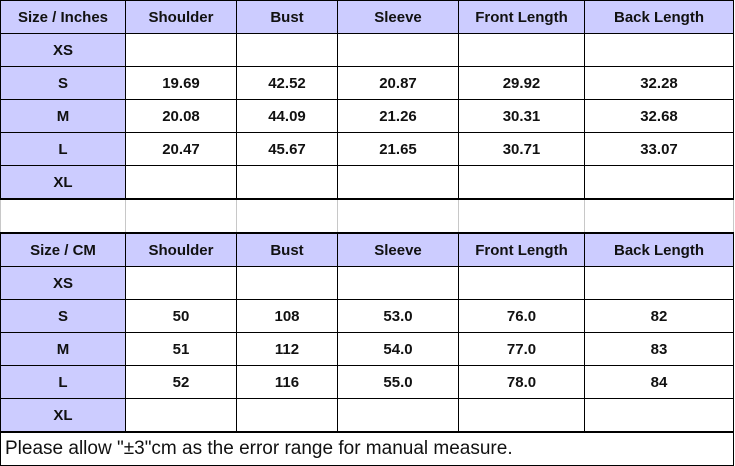  I want to click on table-row: M 51 112 54.0 77.0 83, so click(367, 349).